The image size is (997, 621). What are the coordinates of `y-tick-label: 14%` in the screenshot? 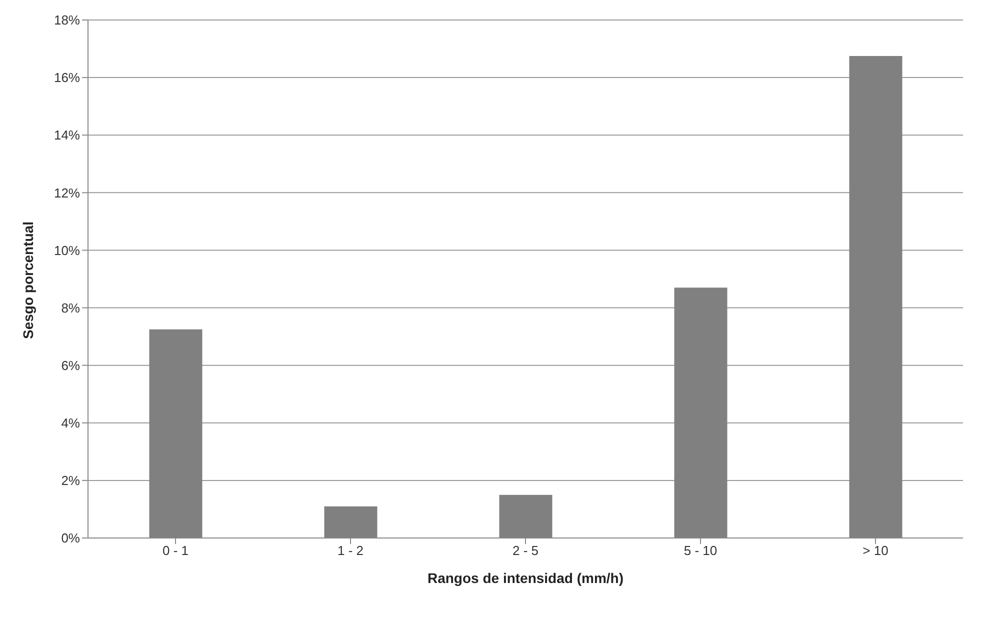 It's located at (67, 135).